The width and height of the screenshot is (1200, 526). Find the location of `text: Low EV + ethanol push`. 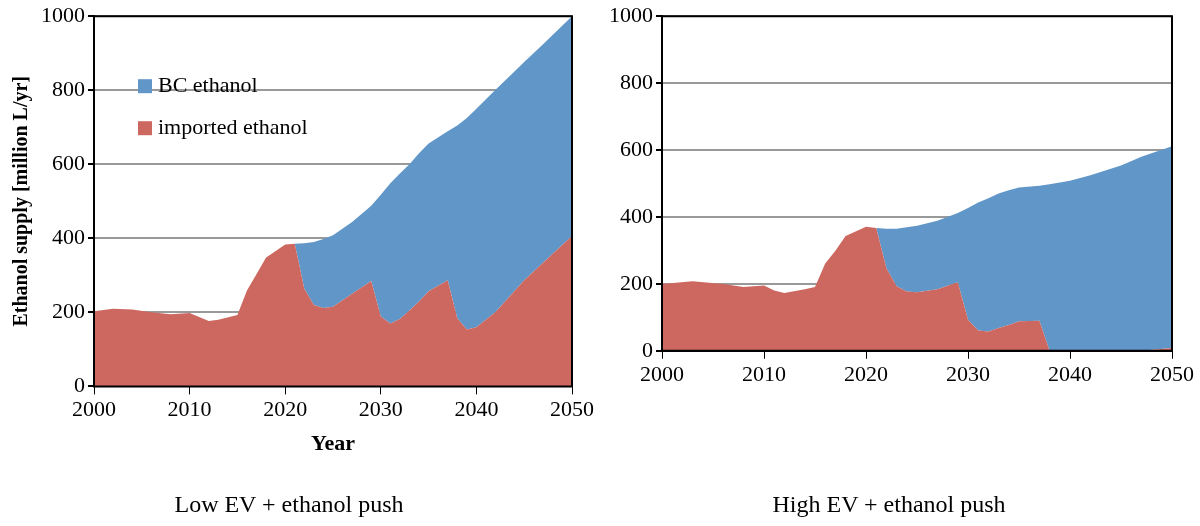

text: Low EV + ethanol push is located at coordinates (289, 503).